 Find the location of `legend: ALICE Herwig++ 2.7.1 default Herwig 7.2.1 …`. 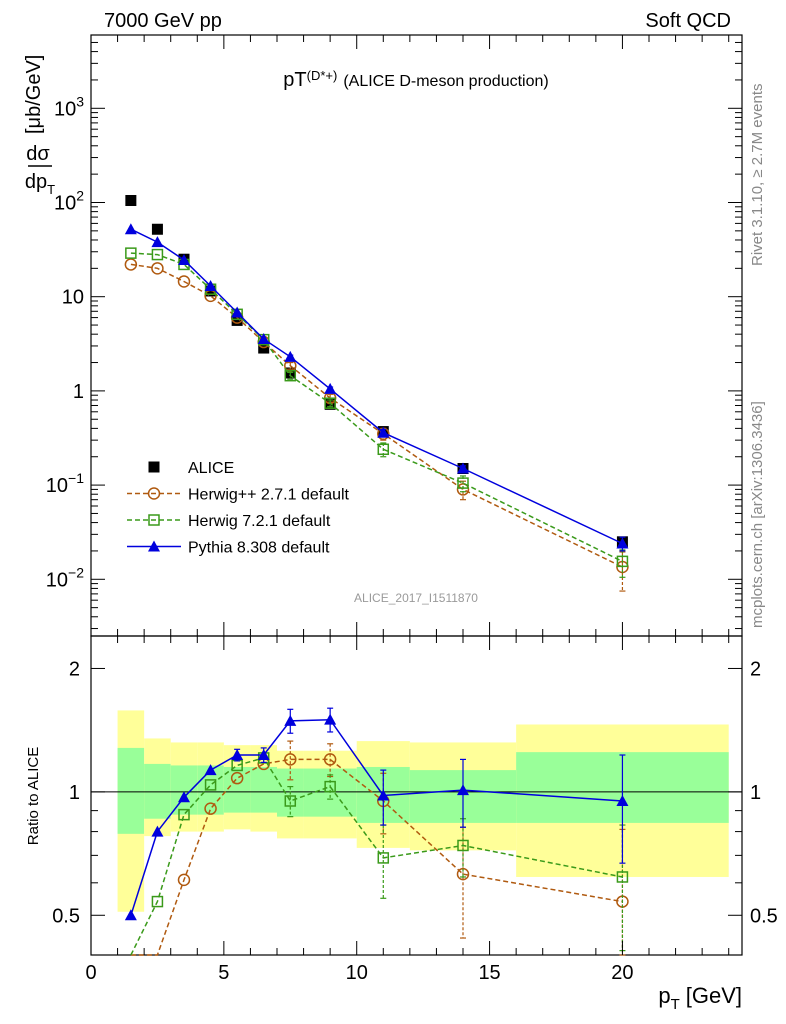

legend: ALICE Herwig++ 2.7.1 default Herwig 7.2.1 … is located at coordinates (238, 508).